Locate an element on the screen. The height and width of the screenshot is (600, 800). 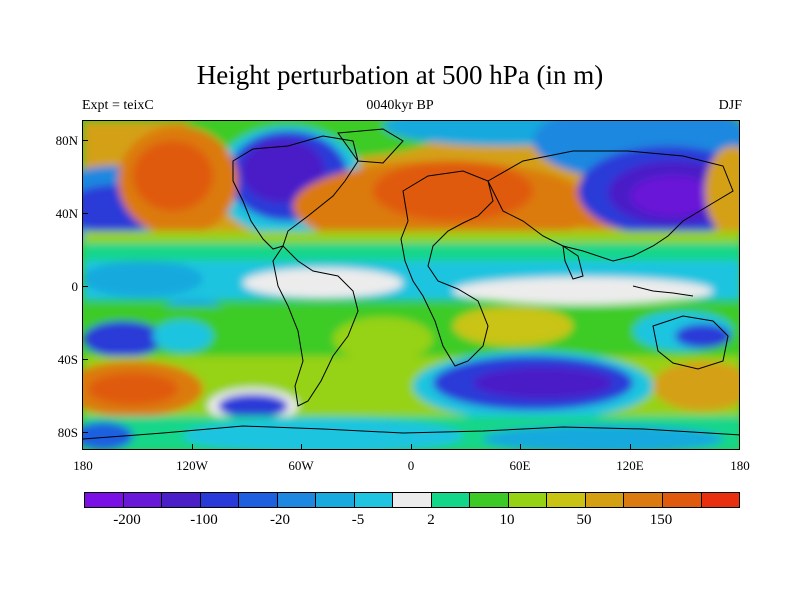
season-label: DJF is located at coordinates (730, 105).